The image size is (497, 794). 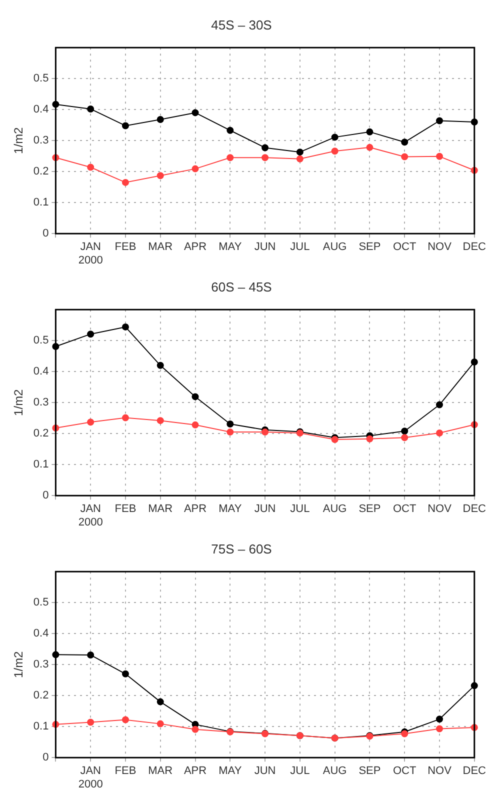 What do you see at coordinates (241, 24) in the screenshot?
I see `chart-title: 45S – 30S` at bounding box center [241, 24].